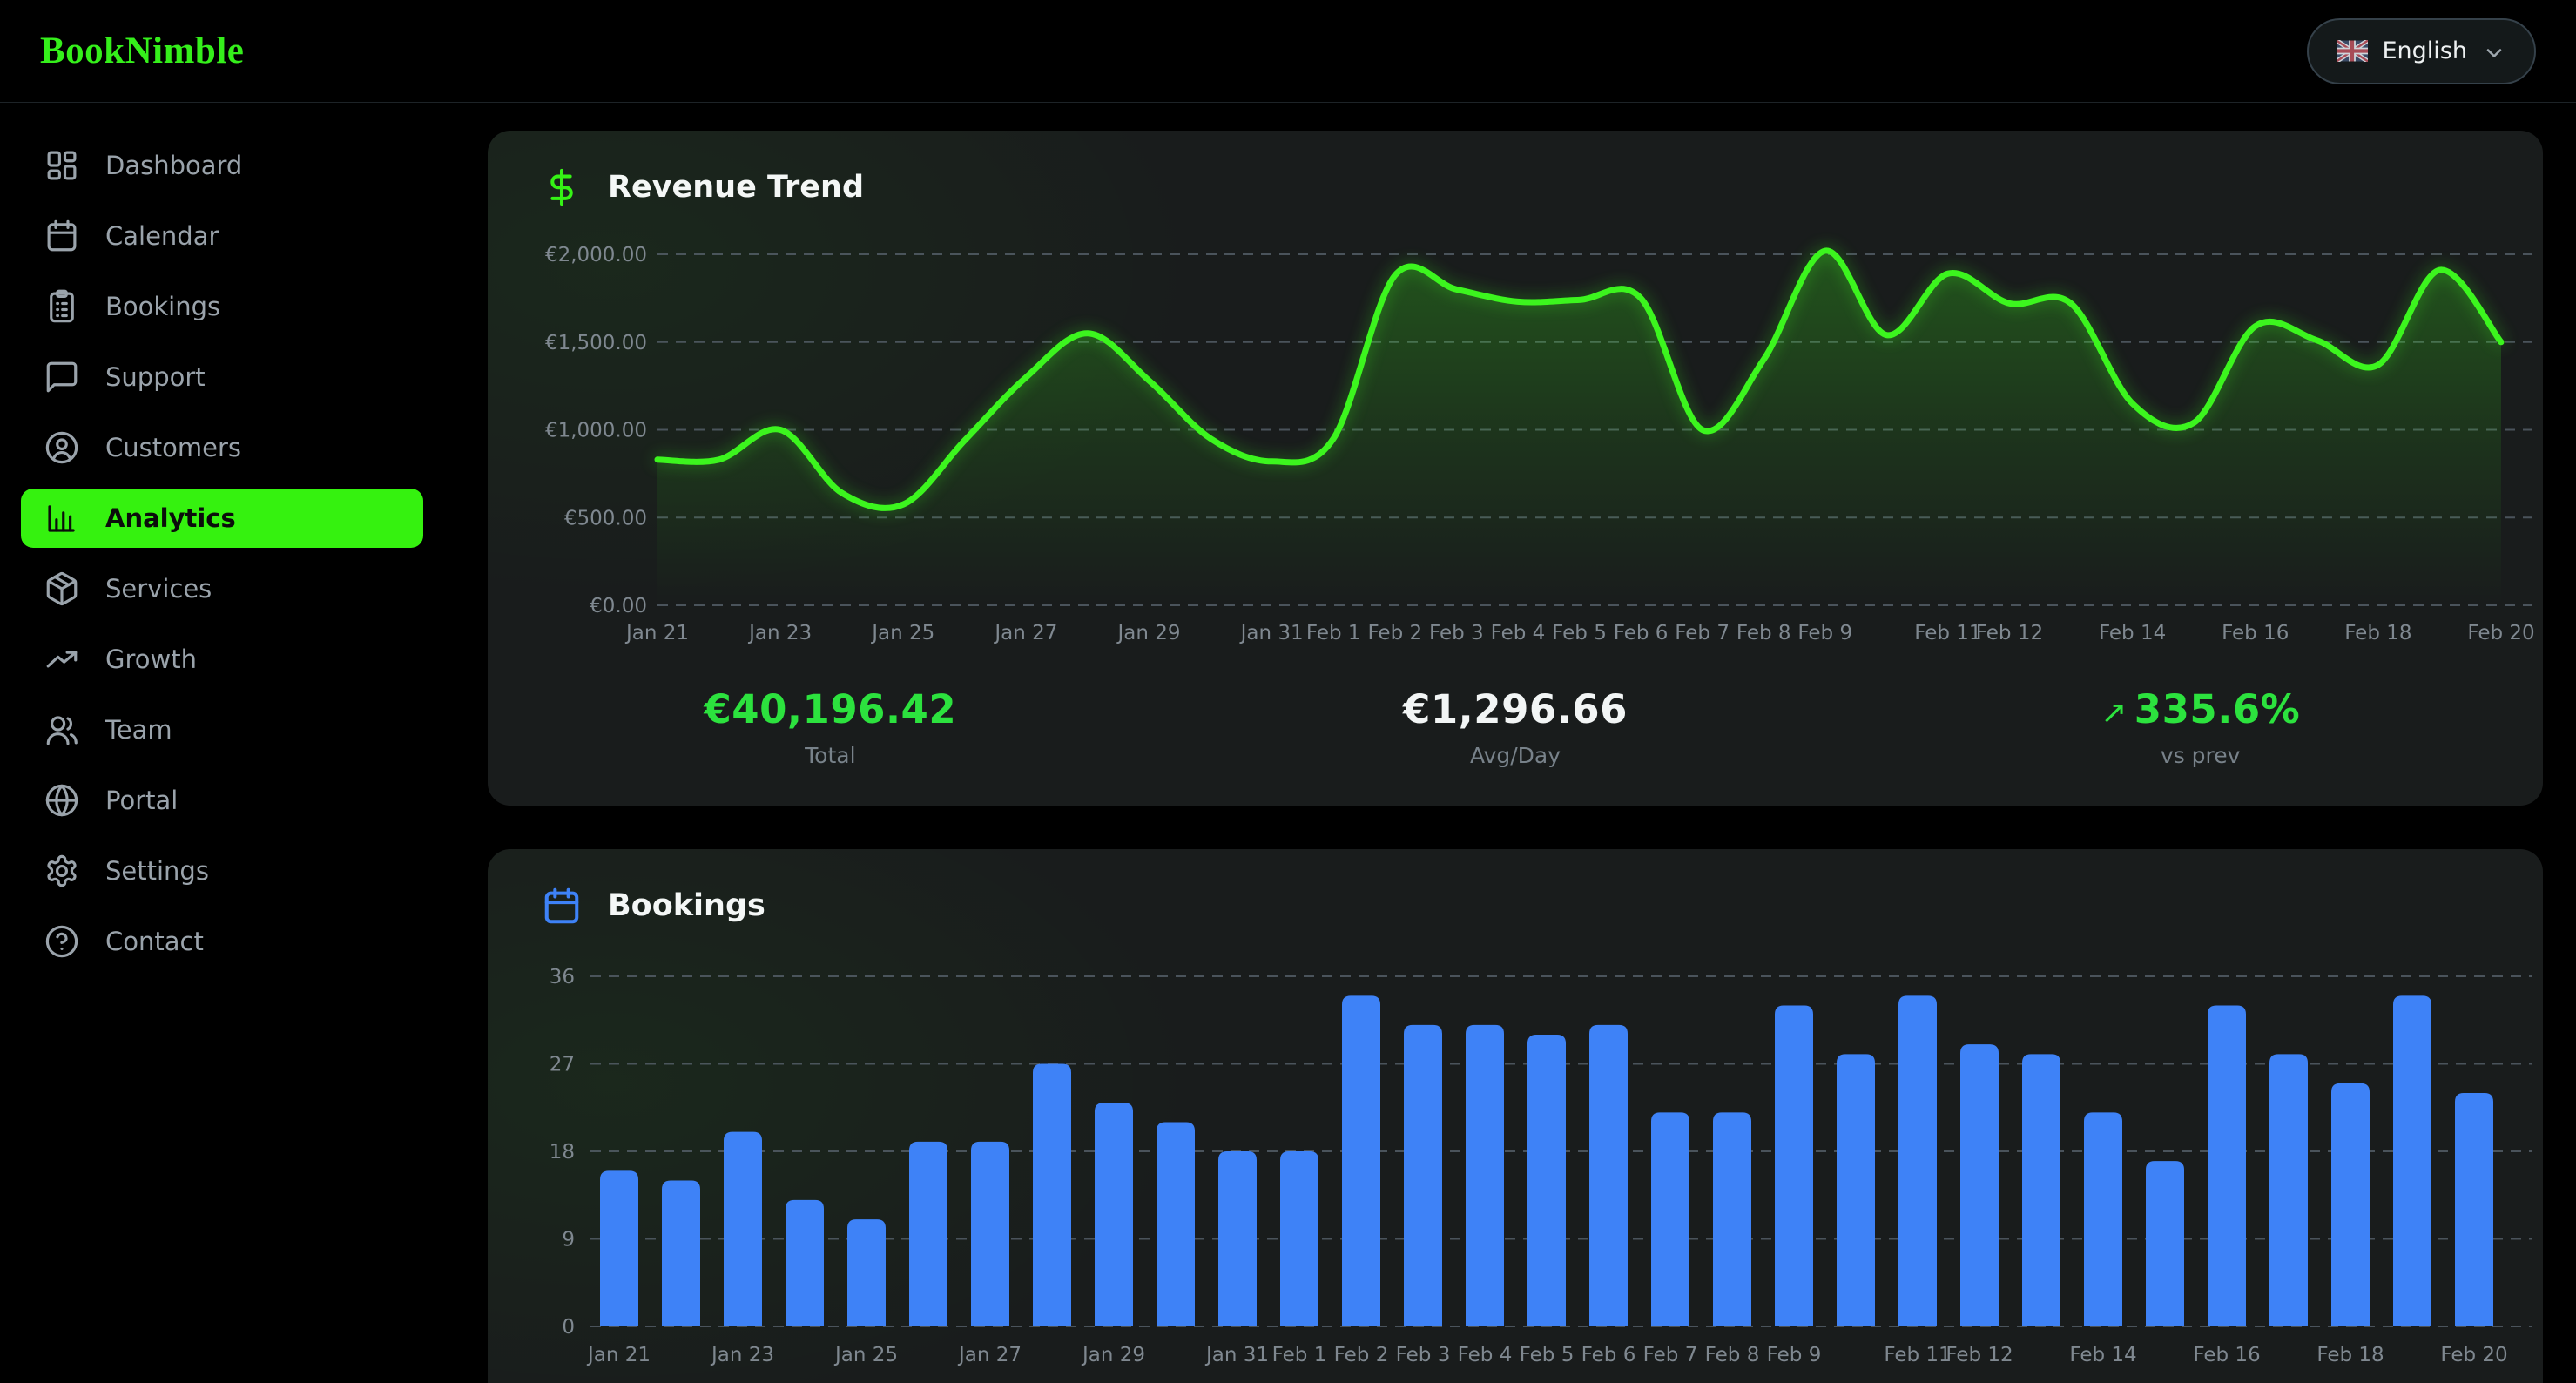  What do you see at coordinates (62, 518) in the screenshot?
I see `bar-chart-icon` at bounding box center [62, 518].